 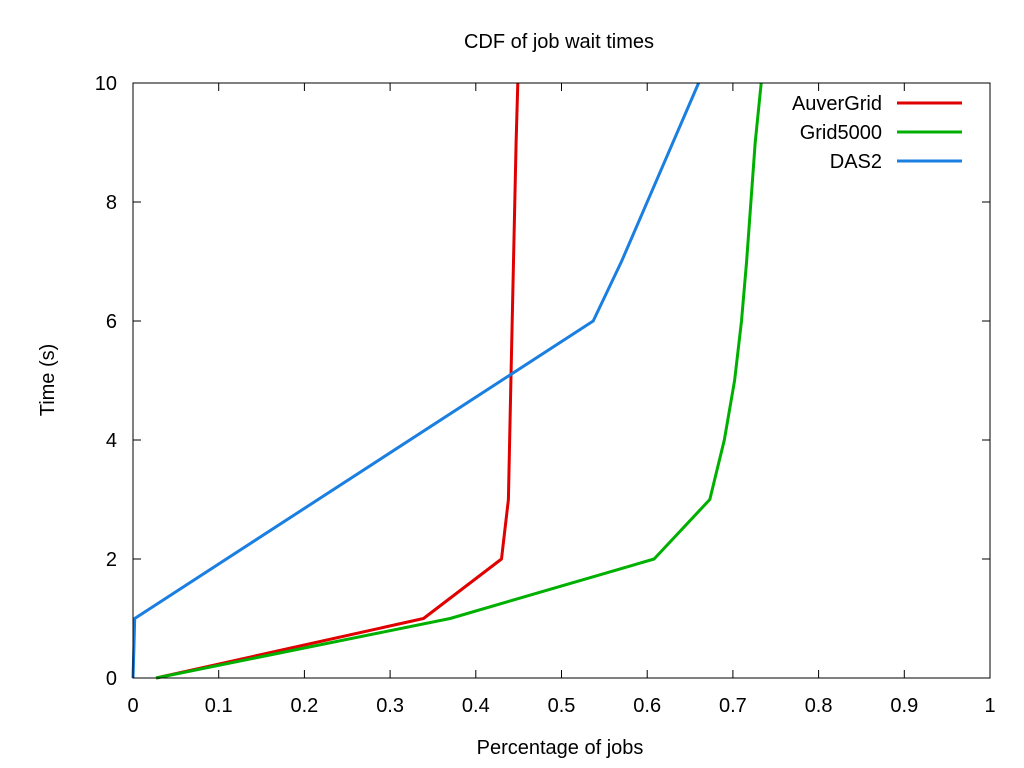 What do you see at coordinates (819, 706) in the screenshot?
I see `x-tick-label: 0.8` at bounding box center [819, 706].